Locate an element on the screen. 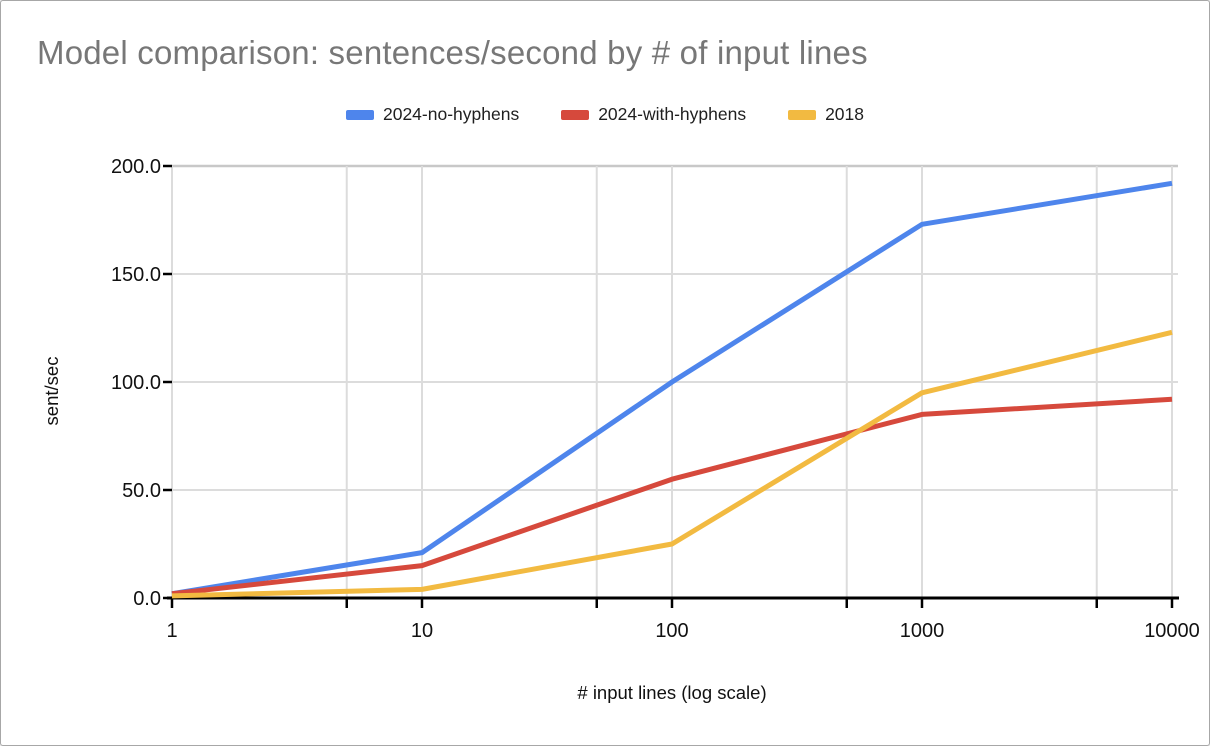  y-tick-label: 50.0 is located at coordinates (141, 491).